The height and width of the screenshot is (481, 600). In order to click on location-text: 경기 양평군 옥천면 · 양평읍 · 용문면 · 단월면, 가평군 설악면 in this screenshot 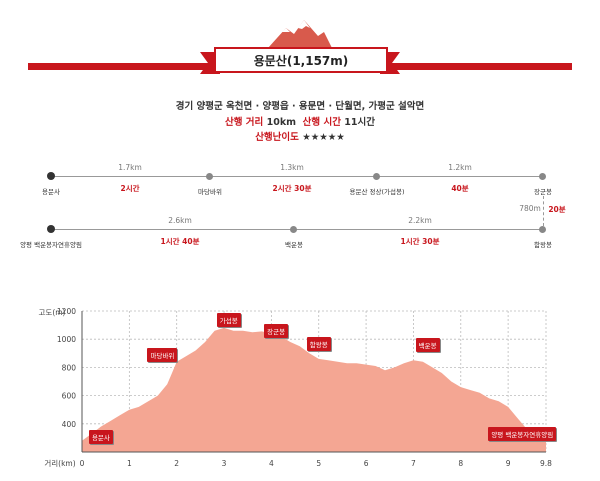, I will do `click(300, 106)`.